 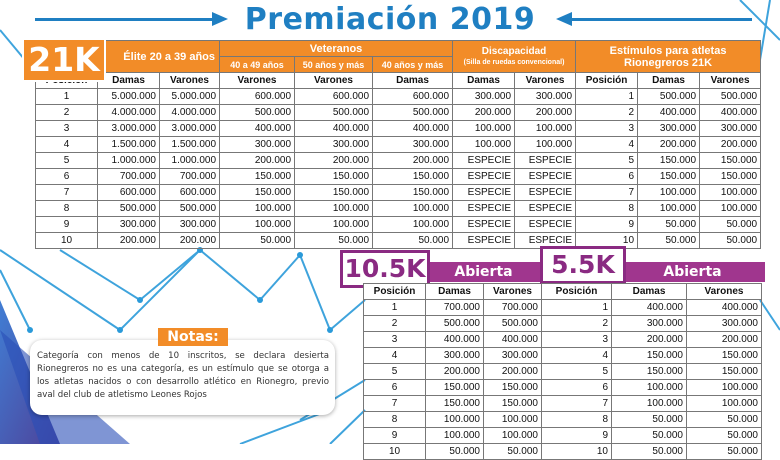 What do you see at coordinates (334, 64) in the screenshot?
I see `subheader-50-mas: 50 años y más` at bounding box center [334, 64].